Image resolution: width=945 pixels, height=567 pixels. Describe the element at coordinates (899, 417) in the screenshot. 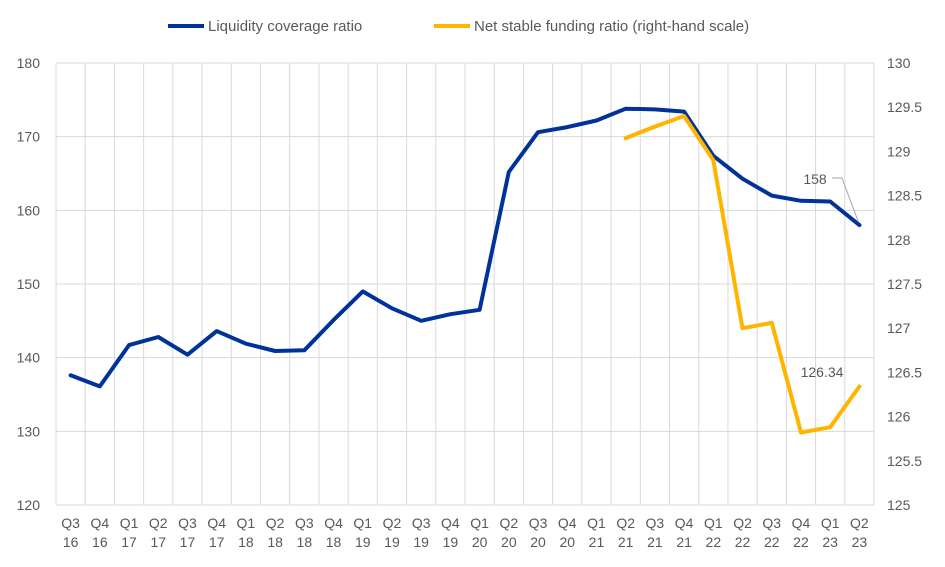

I see `right-tick-label: 126` at that location.